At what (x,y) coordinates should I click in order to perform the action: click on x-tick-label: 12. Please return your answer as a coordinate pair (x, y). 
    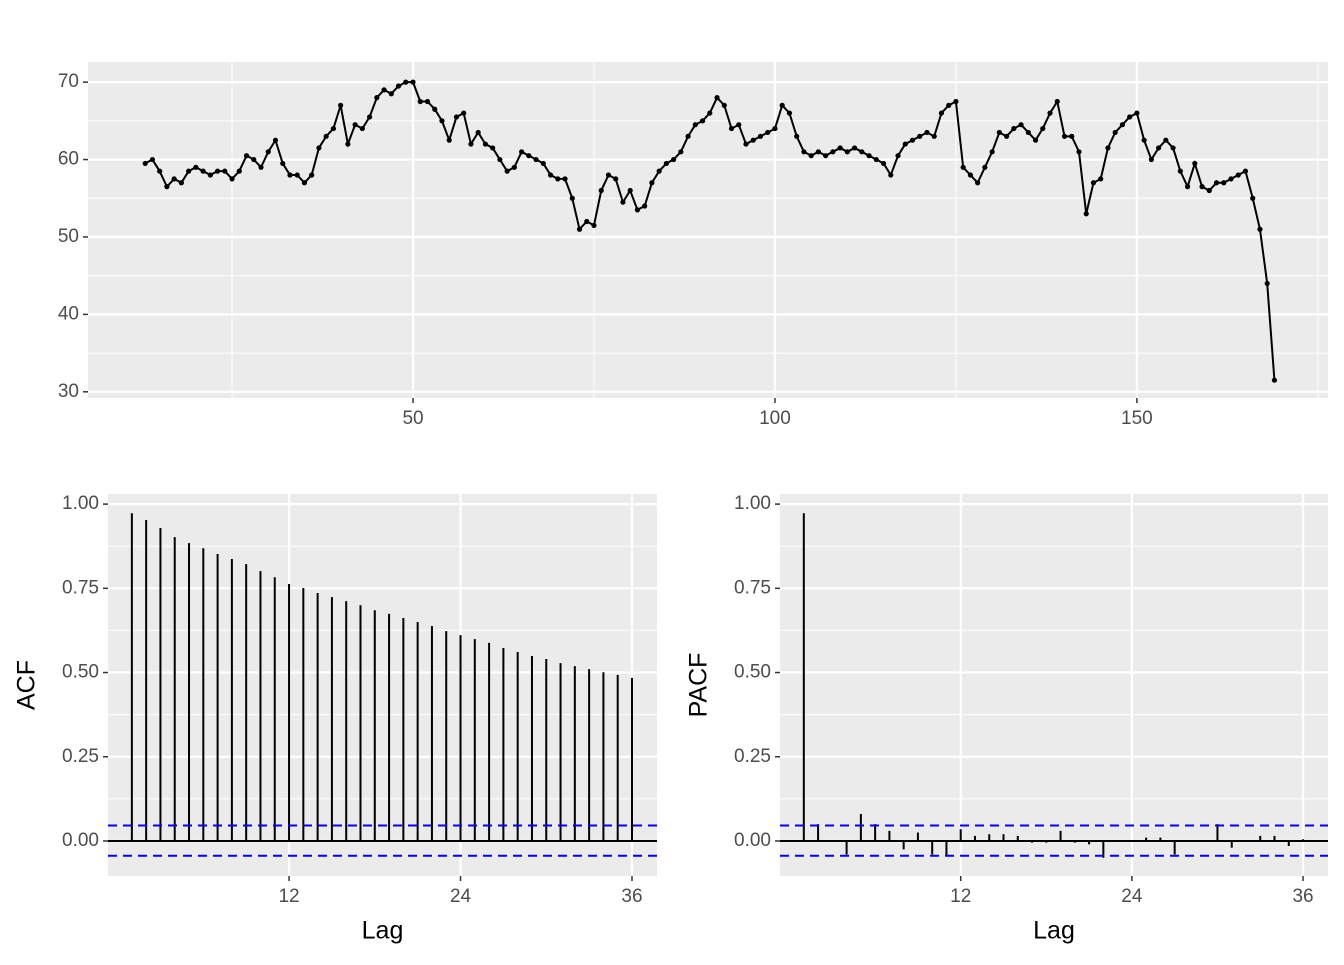
    Looking at the image, I should click on (288, 896).